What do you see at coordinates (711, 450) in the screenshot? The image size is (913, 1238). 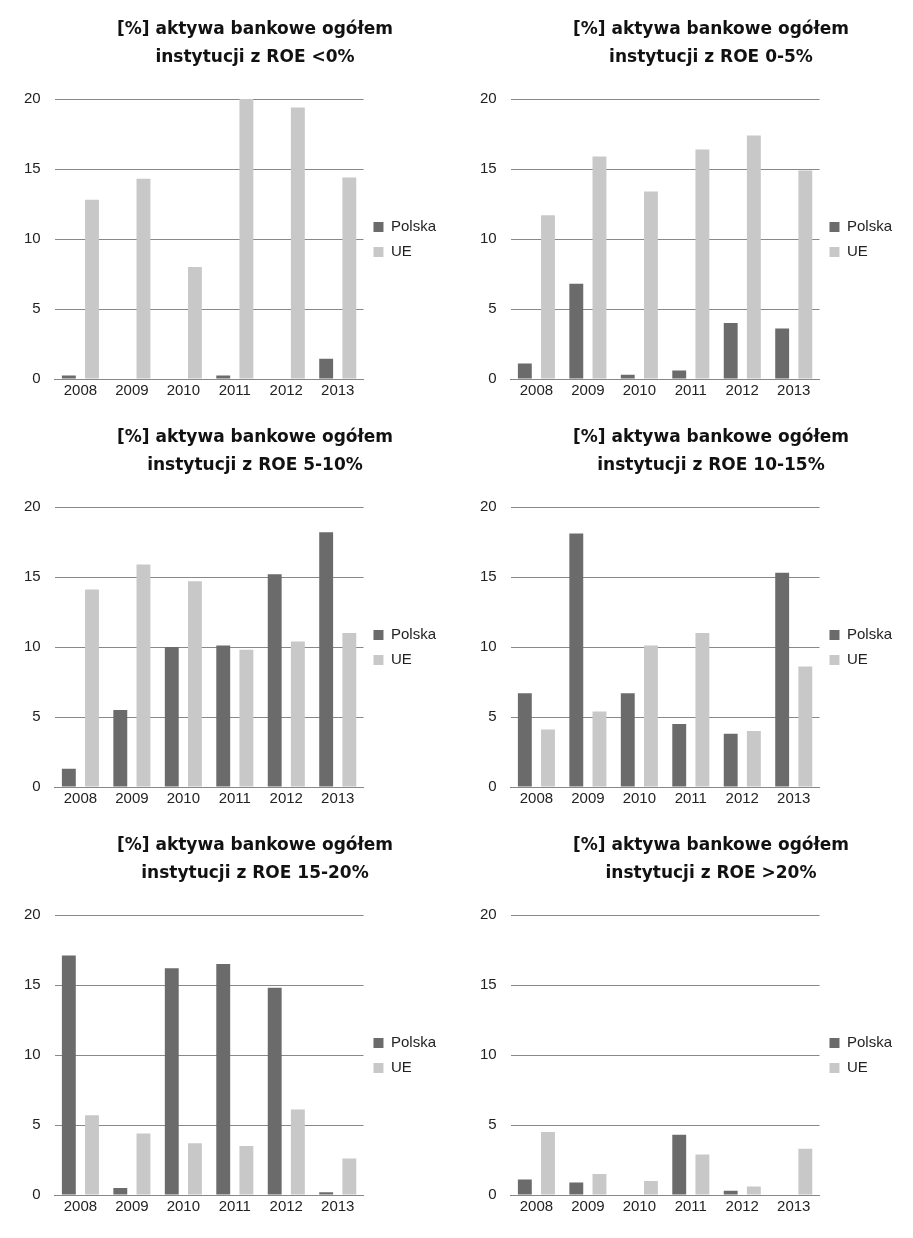 I see `chart-title: [%] aktywa bankowe ogółem instytucji z ROE 10-15%` at bounding box center [711, 450].